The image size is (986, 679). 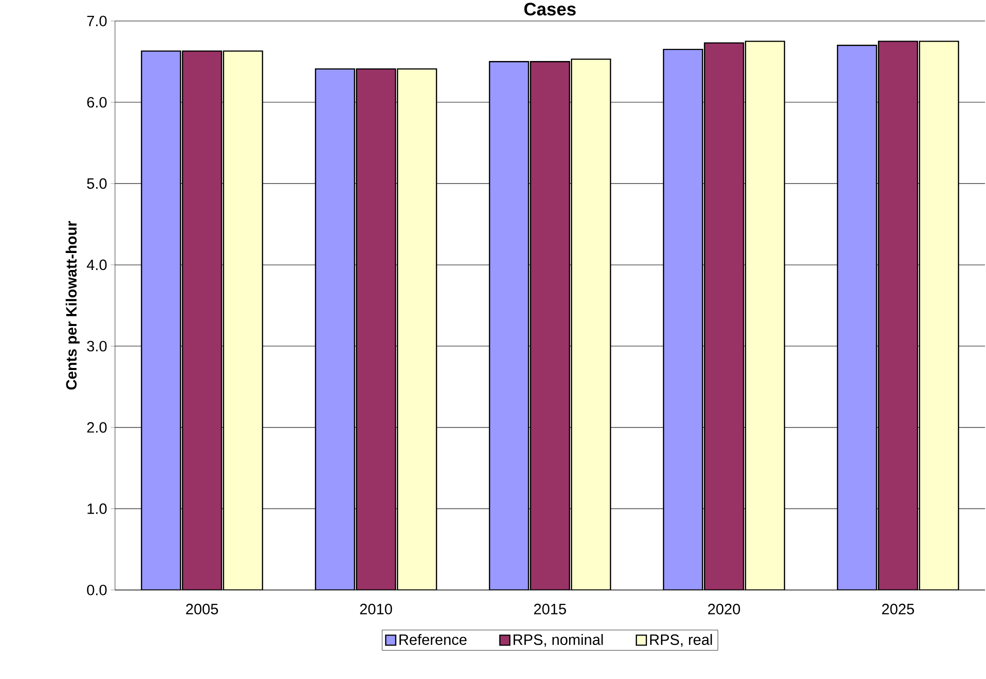 I want to click on y-tick-label: 3.0, so click(x=97, y=346).